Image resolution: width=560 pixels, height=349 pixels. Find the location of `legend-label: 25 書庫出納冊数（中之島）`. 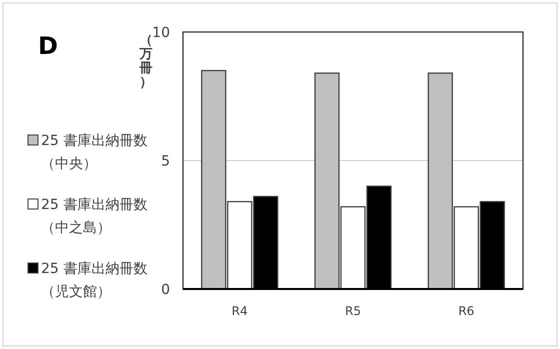

legend-label: 25 書庫出納冊数（中之島） is located at coordinates (94, 217).